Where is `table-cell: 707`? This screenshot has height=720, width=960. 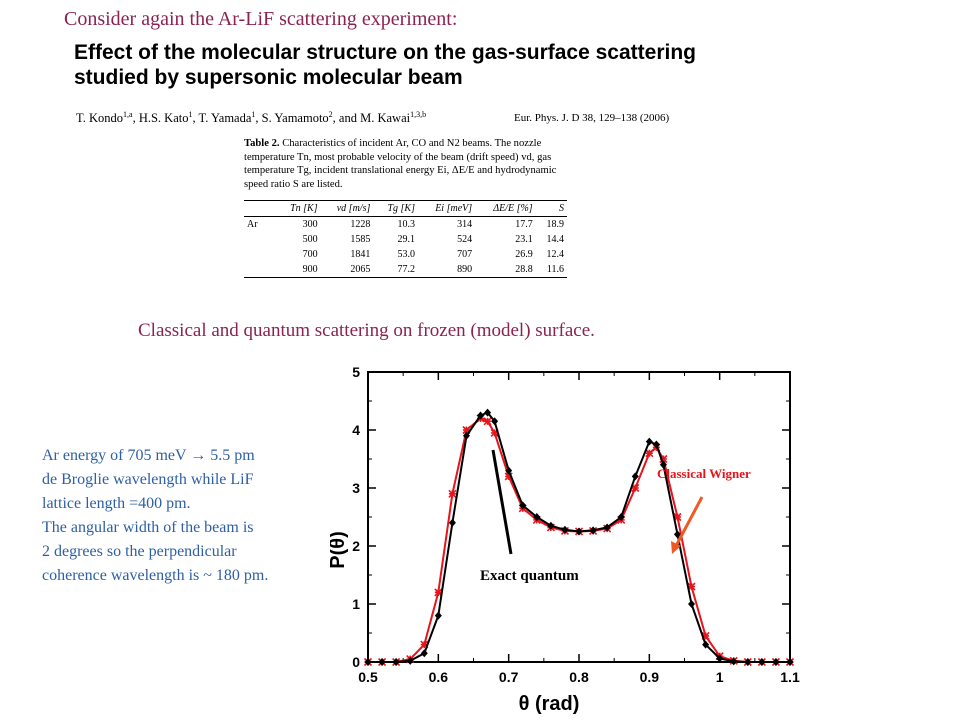
table-cell: 707 is located at coordinates (465, 254).